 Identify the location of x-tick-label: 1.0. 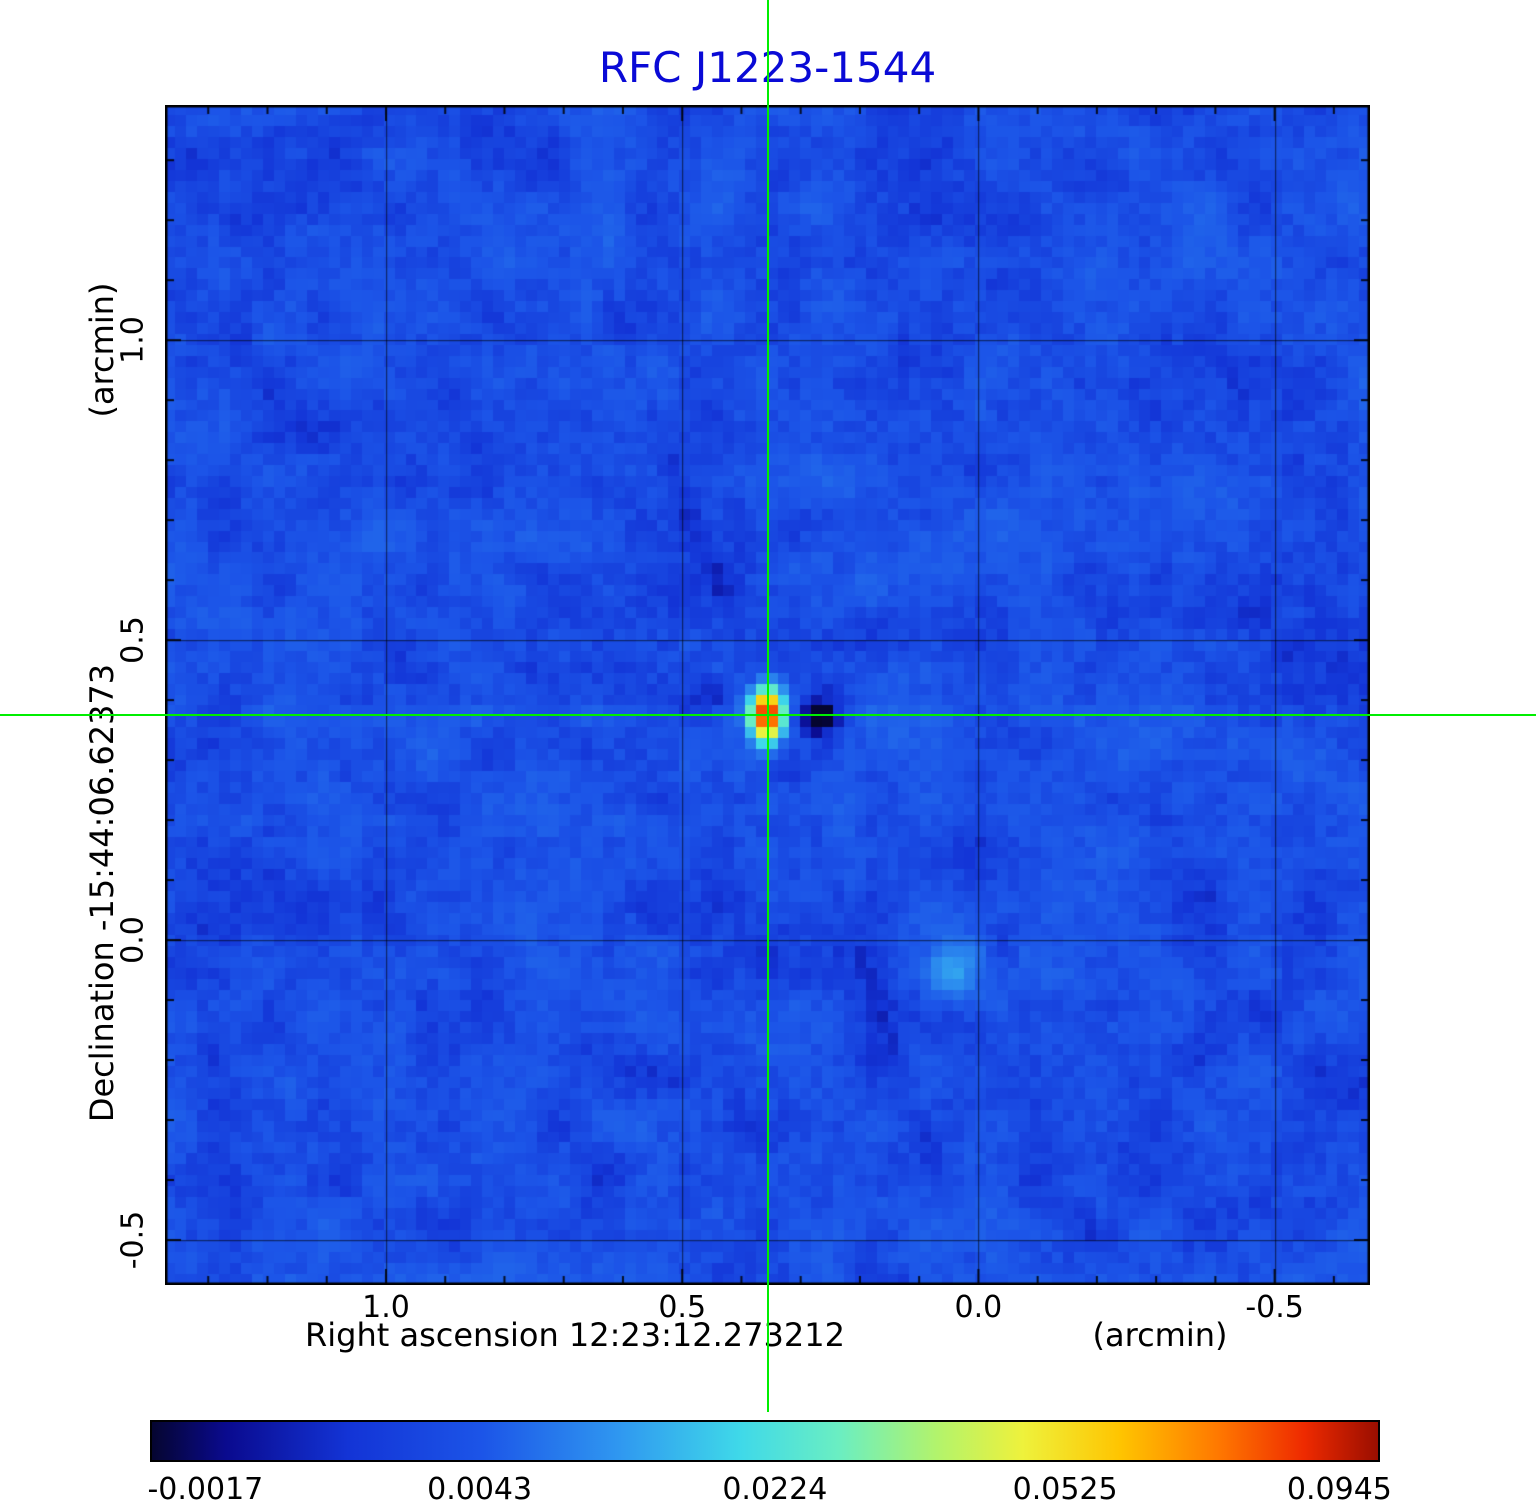
(386, 1307).